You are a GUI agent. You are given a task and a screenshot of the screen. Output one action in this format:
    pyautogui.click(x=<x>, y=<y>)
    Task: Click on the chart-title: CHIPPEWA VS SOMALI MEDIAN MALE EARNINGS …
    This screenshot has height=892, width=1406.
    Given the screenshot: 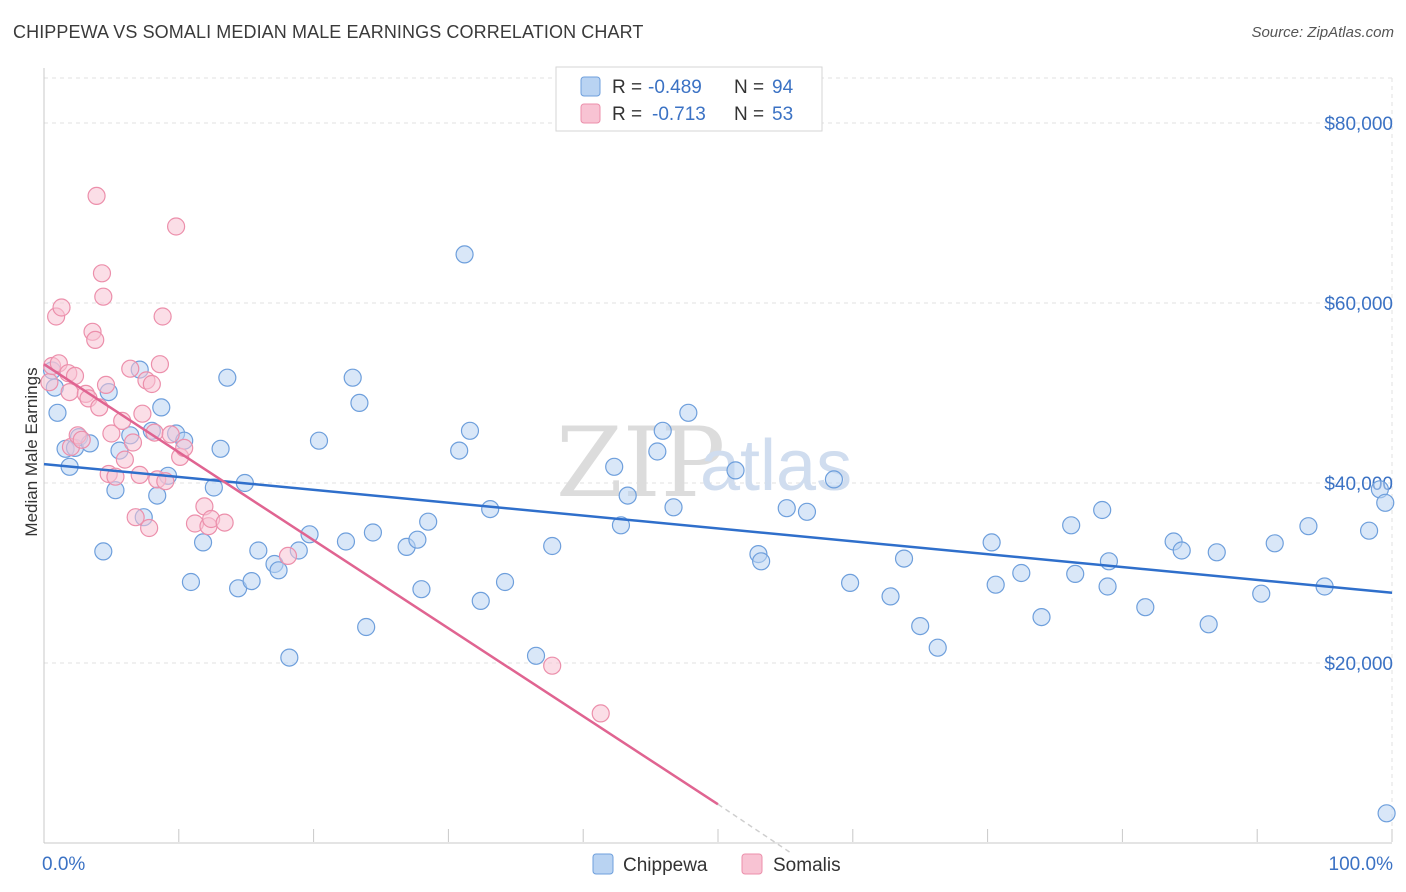 What is the action you would take?
    pyautogui.click(x=328, y=32)
    